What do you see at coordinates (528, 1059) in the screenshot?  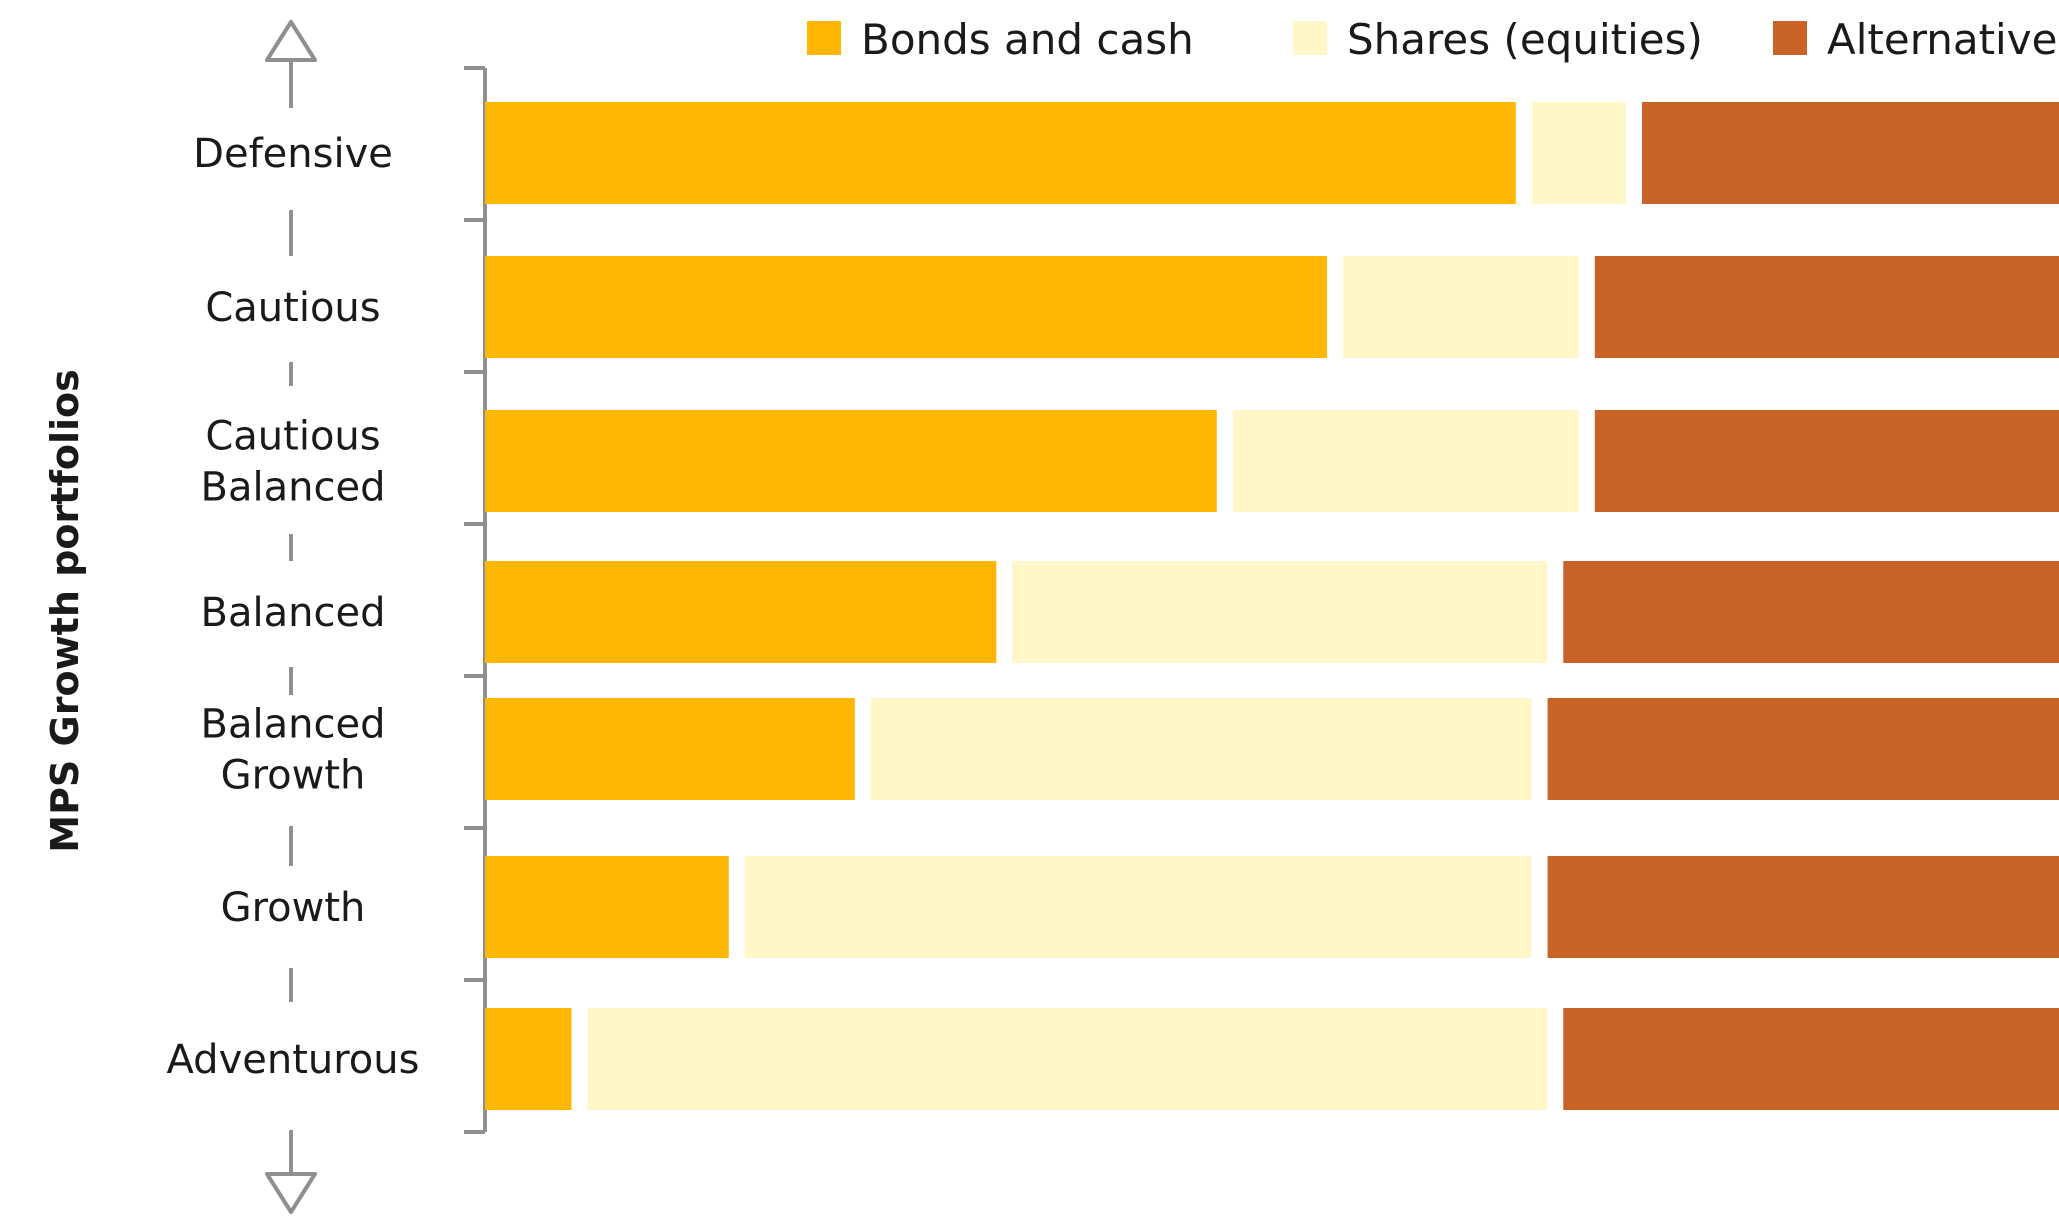 I see `bar-adventurous-bonds-and-cash` at bounding box center [528, 1059].